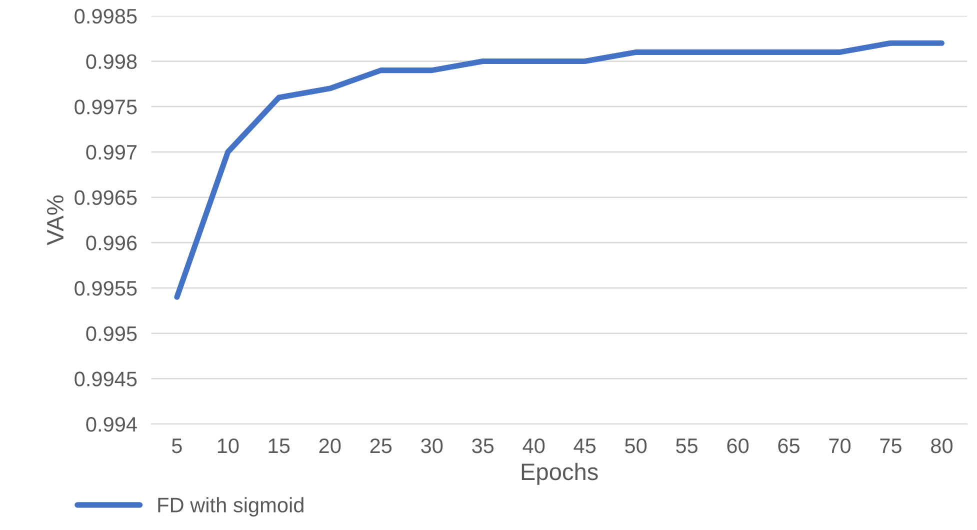  I want to click on x-tick-label: 5, so click(177, 446).